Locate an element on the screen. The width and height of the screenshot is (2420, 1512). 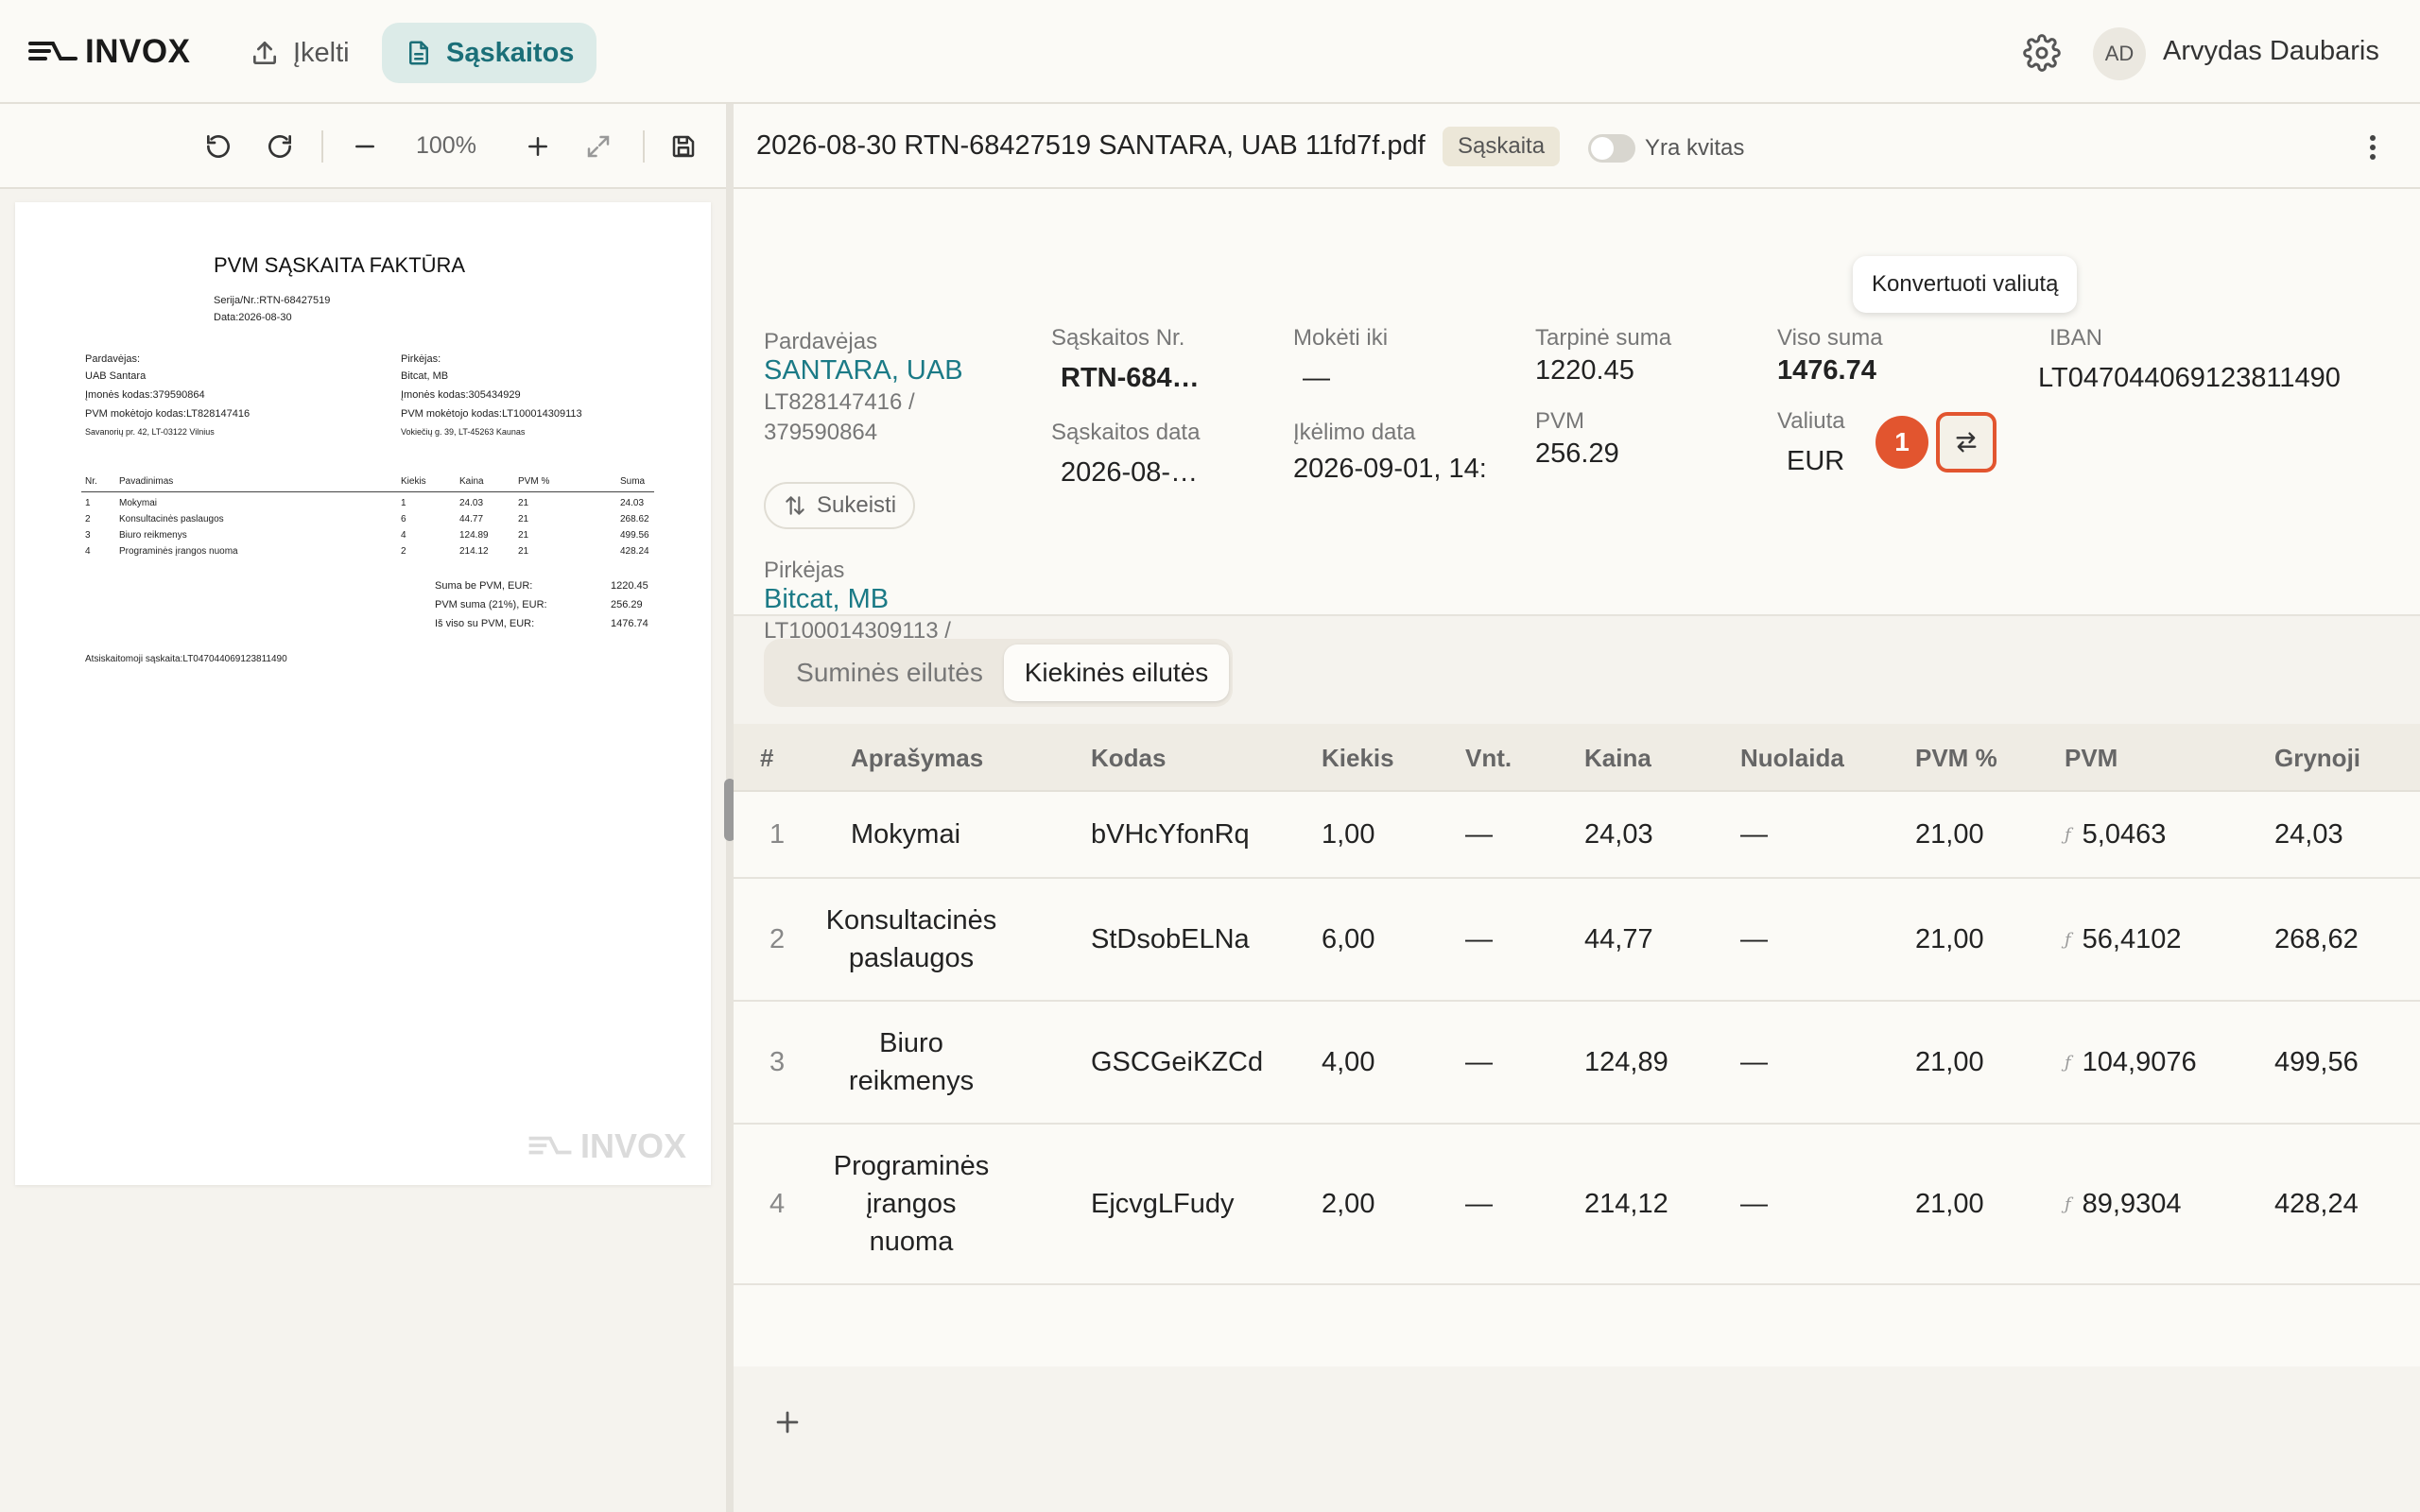
row-quantity: 6,00 is located at coordinates (1348, 938).